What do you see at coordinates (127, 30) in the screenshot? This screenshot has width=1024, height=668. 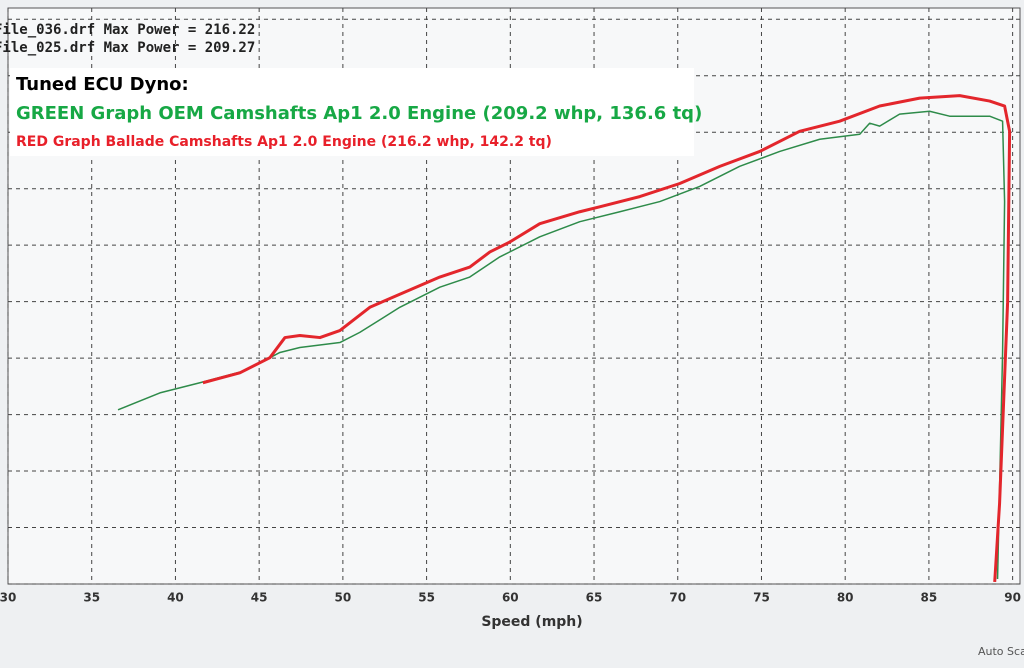 I see `file-line: File_036.drf Max Power = 216.22` at bounding box center [127, 30].